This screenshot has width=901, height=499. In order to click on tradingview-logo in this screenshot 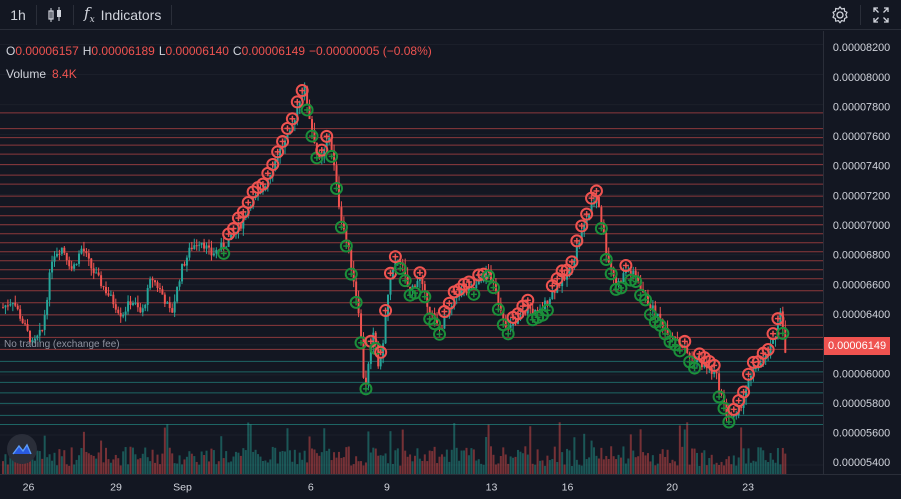, I will do `click(22, 449)`.